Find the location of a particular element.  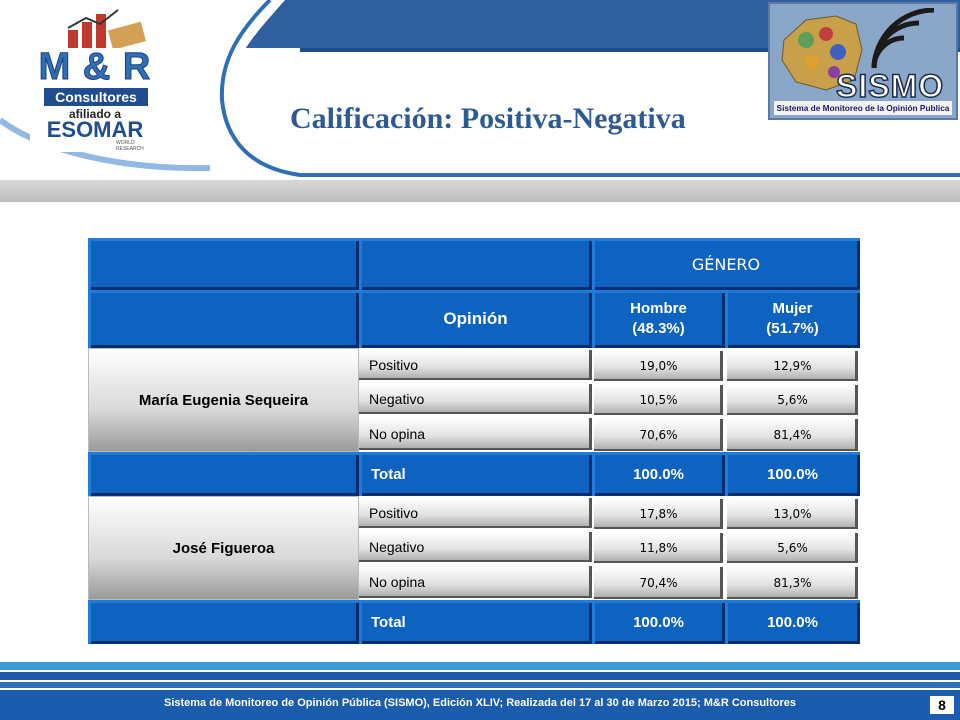

mujer-value: 81,4% is located at coordinates (792, 435).